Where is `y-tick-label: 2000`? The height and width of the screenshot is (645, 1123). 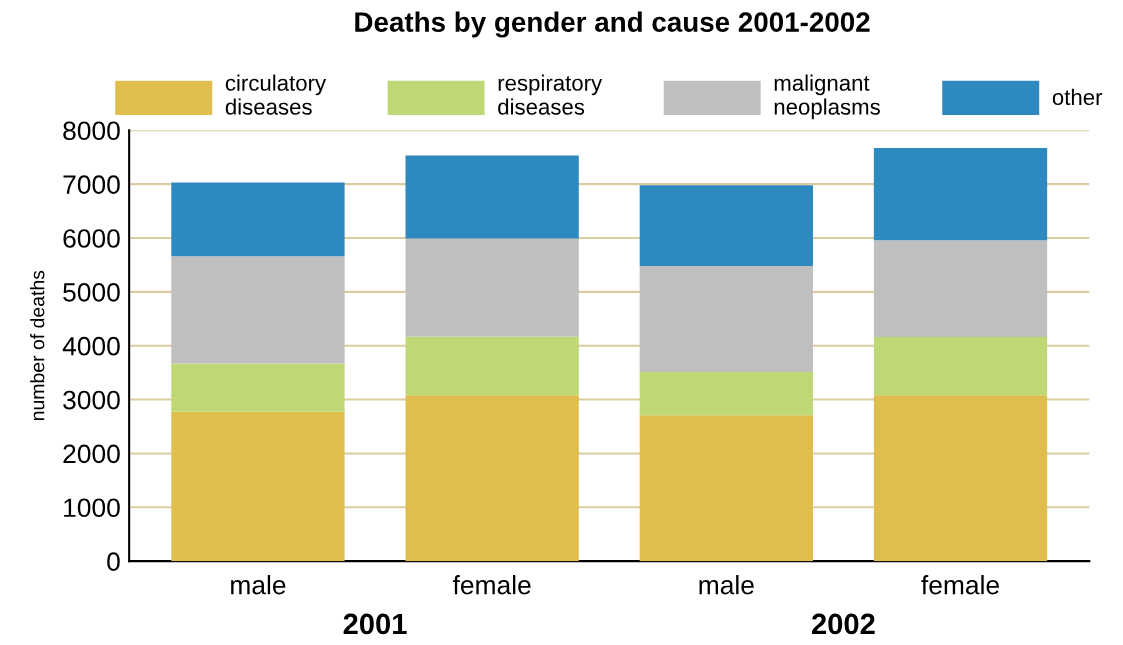
y-tick-label: 2000 is located at coordinates (91, 454).